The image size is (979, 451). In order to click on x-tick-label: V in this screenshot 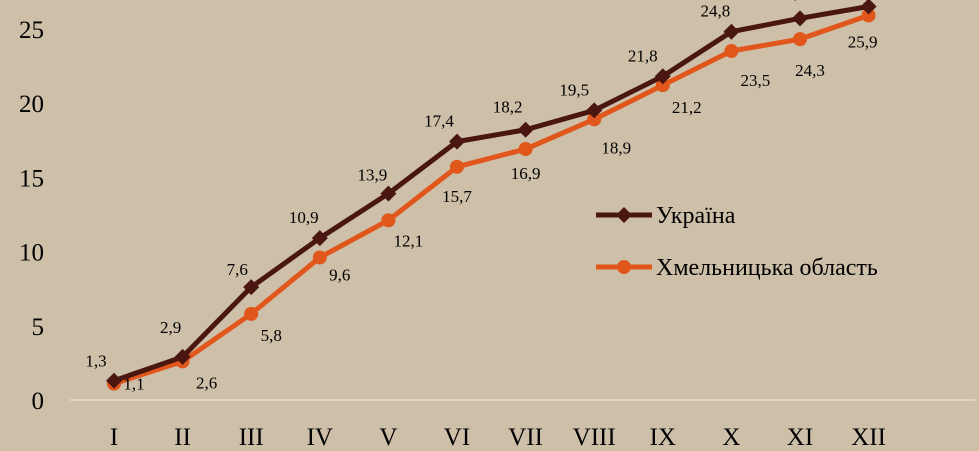, I will do `click(388, 437)`.